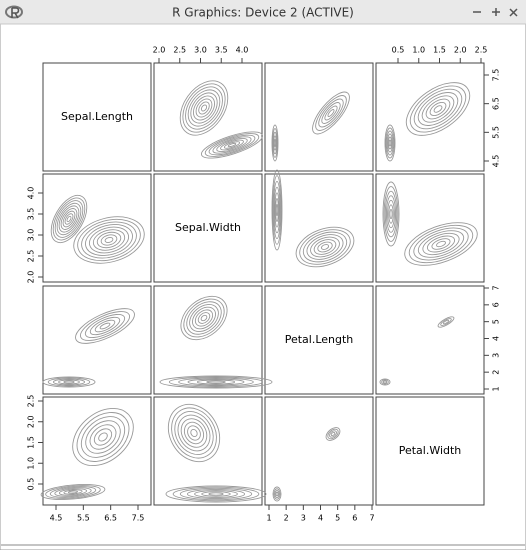  I want to click on window-title: R Graphics: Device 2 (ACTIVE), so click(263, 13).